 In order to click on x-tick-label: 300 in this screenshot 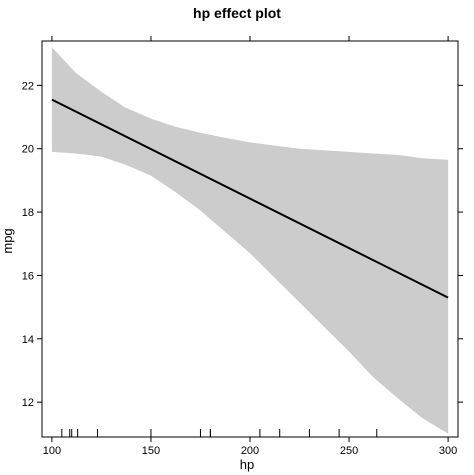, I will do `click(448, 451)`.